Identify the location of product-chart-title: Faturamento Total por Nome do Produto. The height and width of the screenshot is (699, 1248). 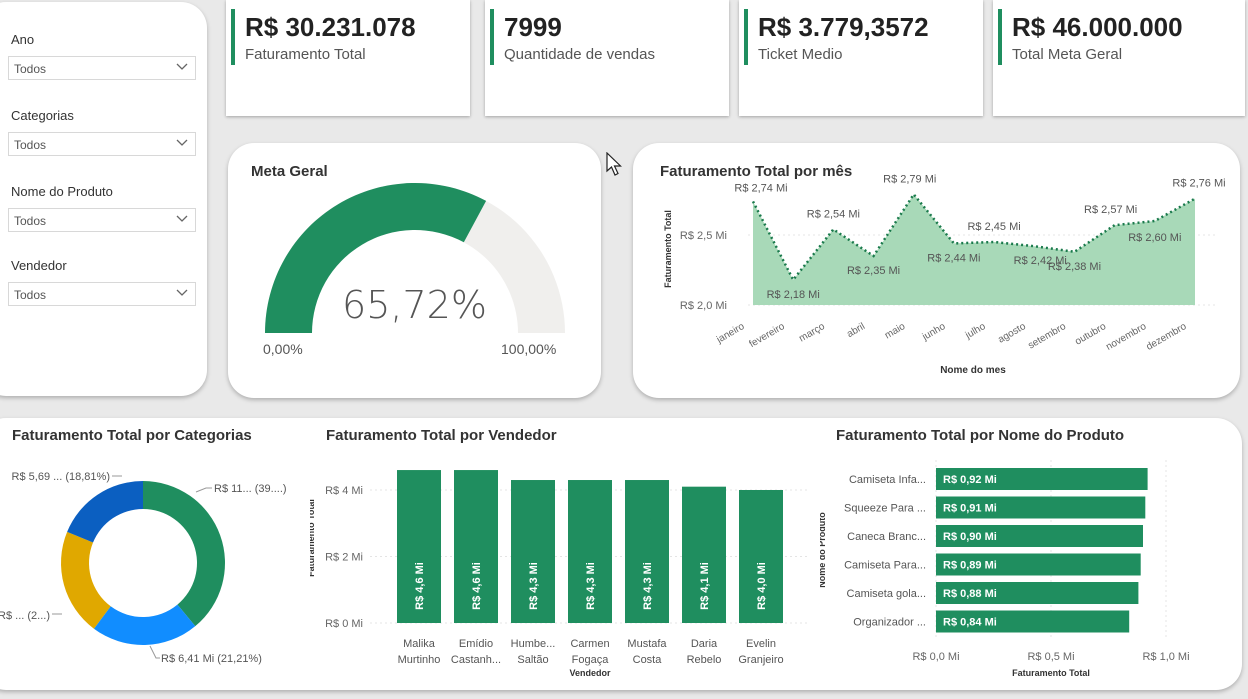
(980, 435).